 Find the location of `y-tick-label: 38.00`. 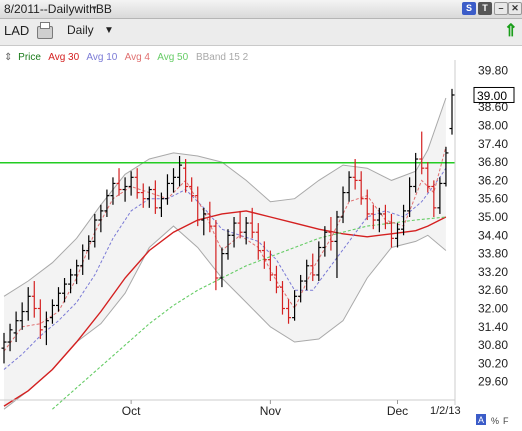

y-tick-label: 38.00 is located at coordinates (493, 125).